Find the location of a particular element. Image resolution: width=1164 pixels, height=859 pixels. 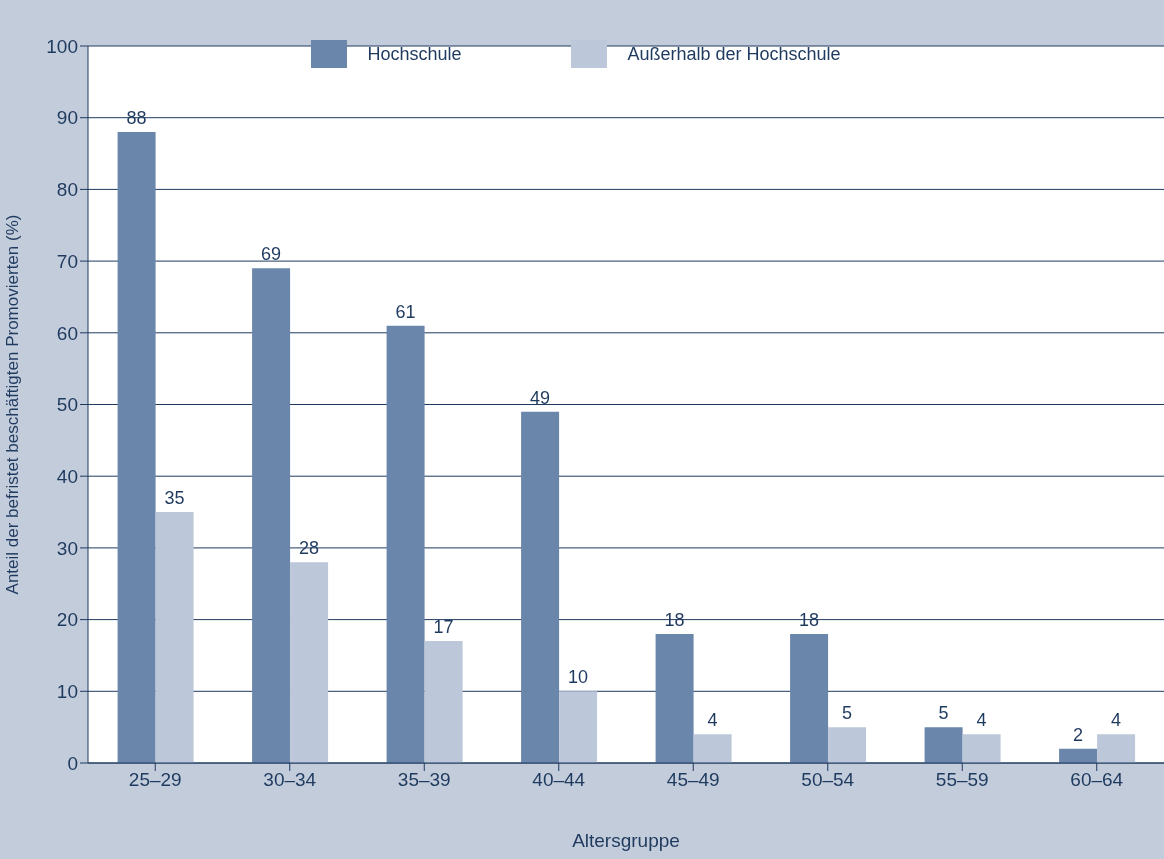

data-label: 17 is located at coordinates (443, 627).